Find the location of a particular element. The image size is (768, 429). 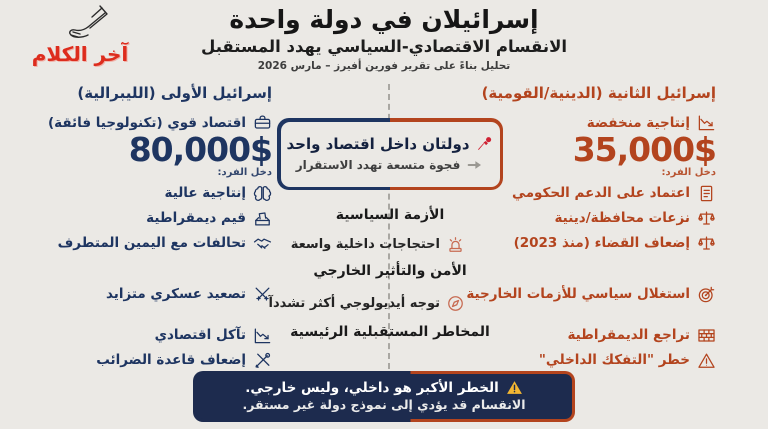

trait-row: إضعاف القضاء (منذ 2023) is located at coordinates (615, 243).